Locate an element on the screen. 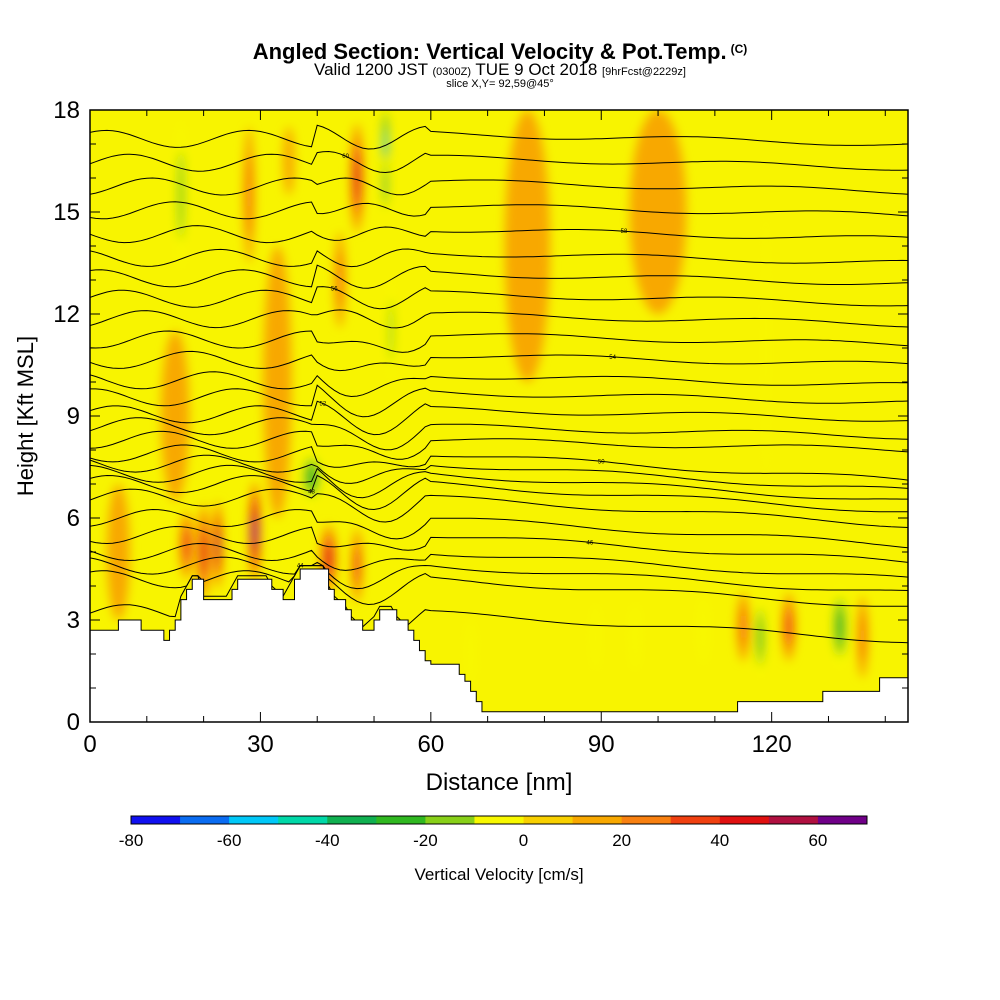 This screenshot has width=1000, height=1000. x-tick-label: 0 is located at coordinates (89, 744).